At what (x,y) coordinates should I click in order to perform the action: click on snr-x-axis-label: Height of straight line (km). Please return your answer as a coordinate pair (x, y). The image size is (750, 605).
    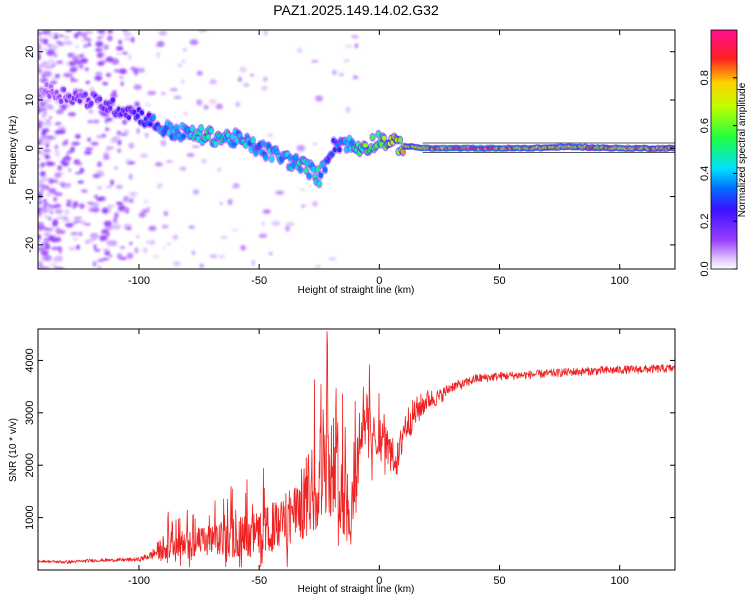
    Looking at the image, I should click on (356, 589).